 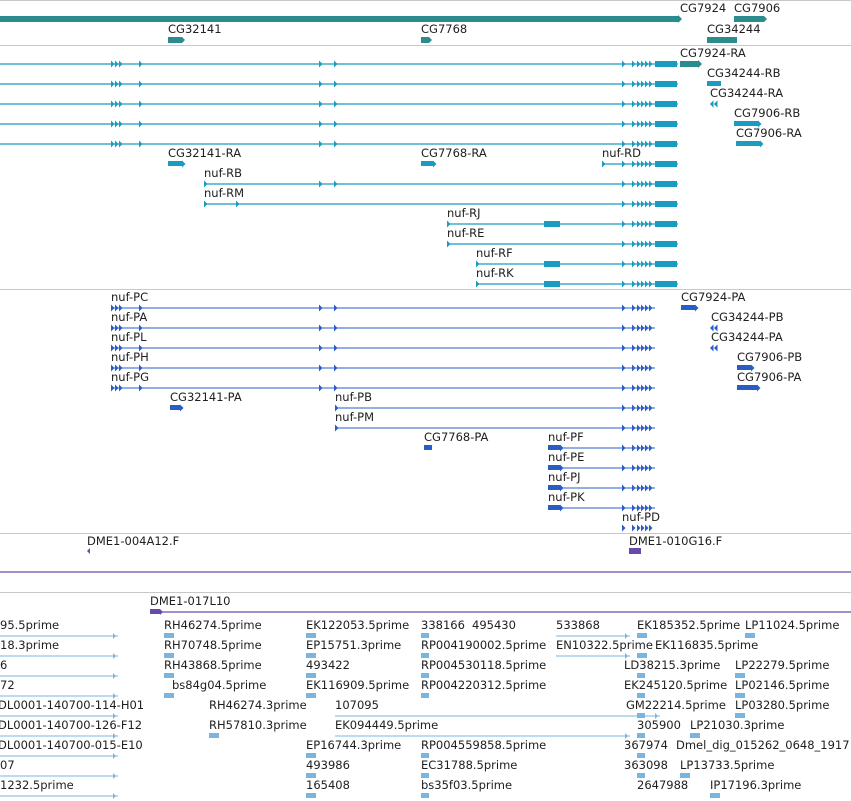 I want to click on est-label: EP15751.3prime, so click(x=354, y=645).